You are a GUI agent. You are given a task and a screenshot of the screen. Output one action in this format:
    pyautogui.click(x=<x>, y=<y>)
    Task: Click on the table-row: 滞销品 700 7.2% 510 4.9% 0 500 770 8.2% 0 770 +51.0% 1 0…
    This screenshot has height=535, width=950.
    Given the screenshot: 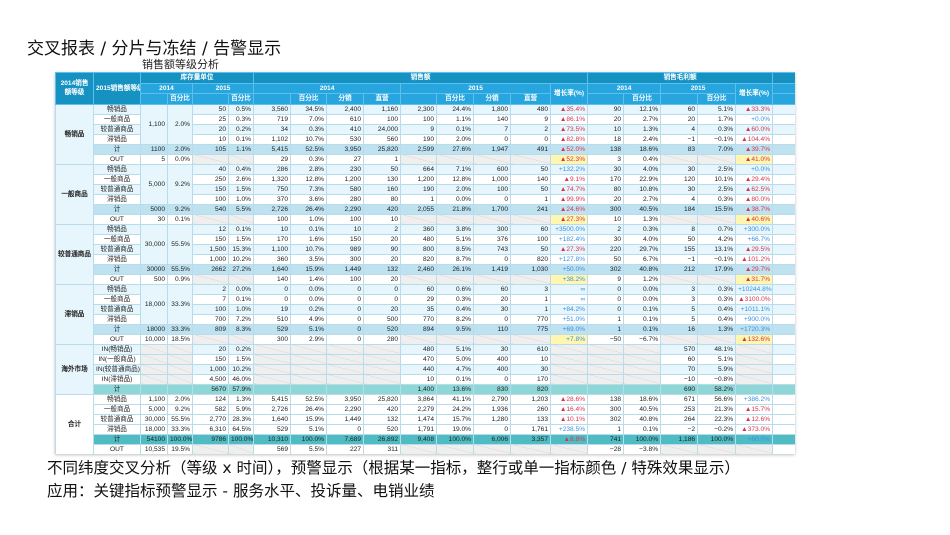 What is the action you would take?
    pyautogui.click(x=425, y=319)
    